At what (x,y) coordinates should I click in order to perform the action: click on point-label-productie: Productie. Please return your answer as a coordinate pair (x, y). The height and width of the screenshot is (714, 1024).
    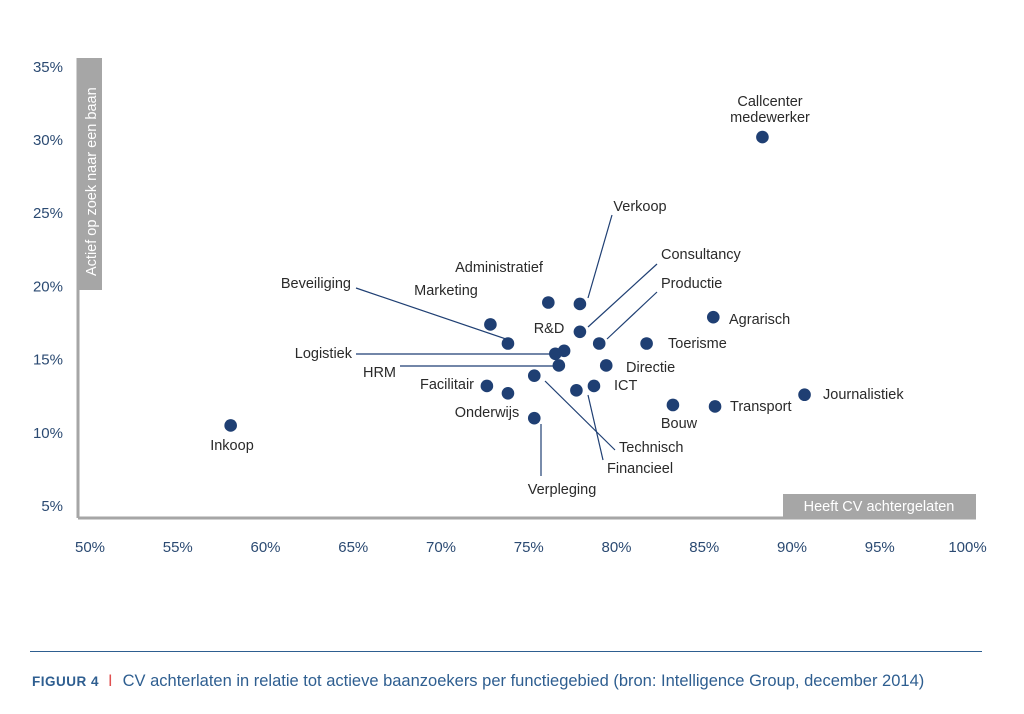
    Looking at the image, I should click on (691, 284).